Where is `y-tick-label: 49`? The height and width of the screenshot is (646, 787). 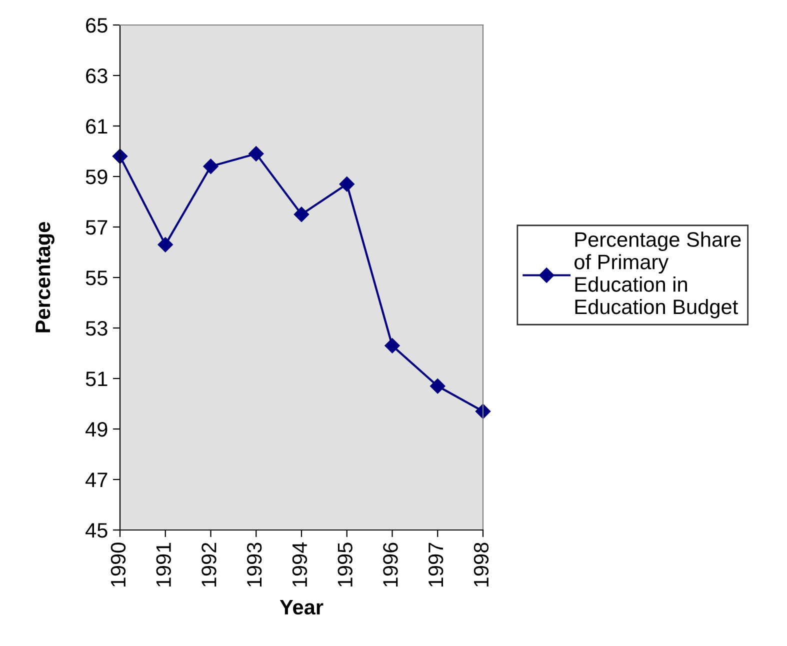 y-tick-label: 49 is located at coordinates (97, 429).